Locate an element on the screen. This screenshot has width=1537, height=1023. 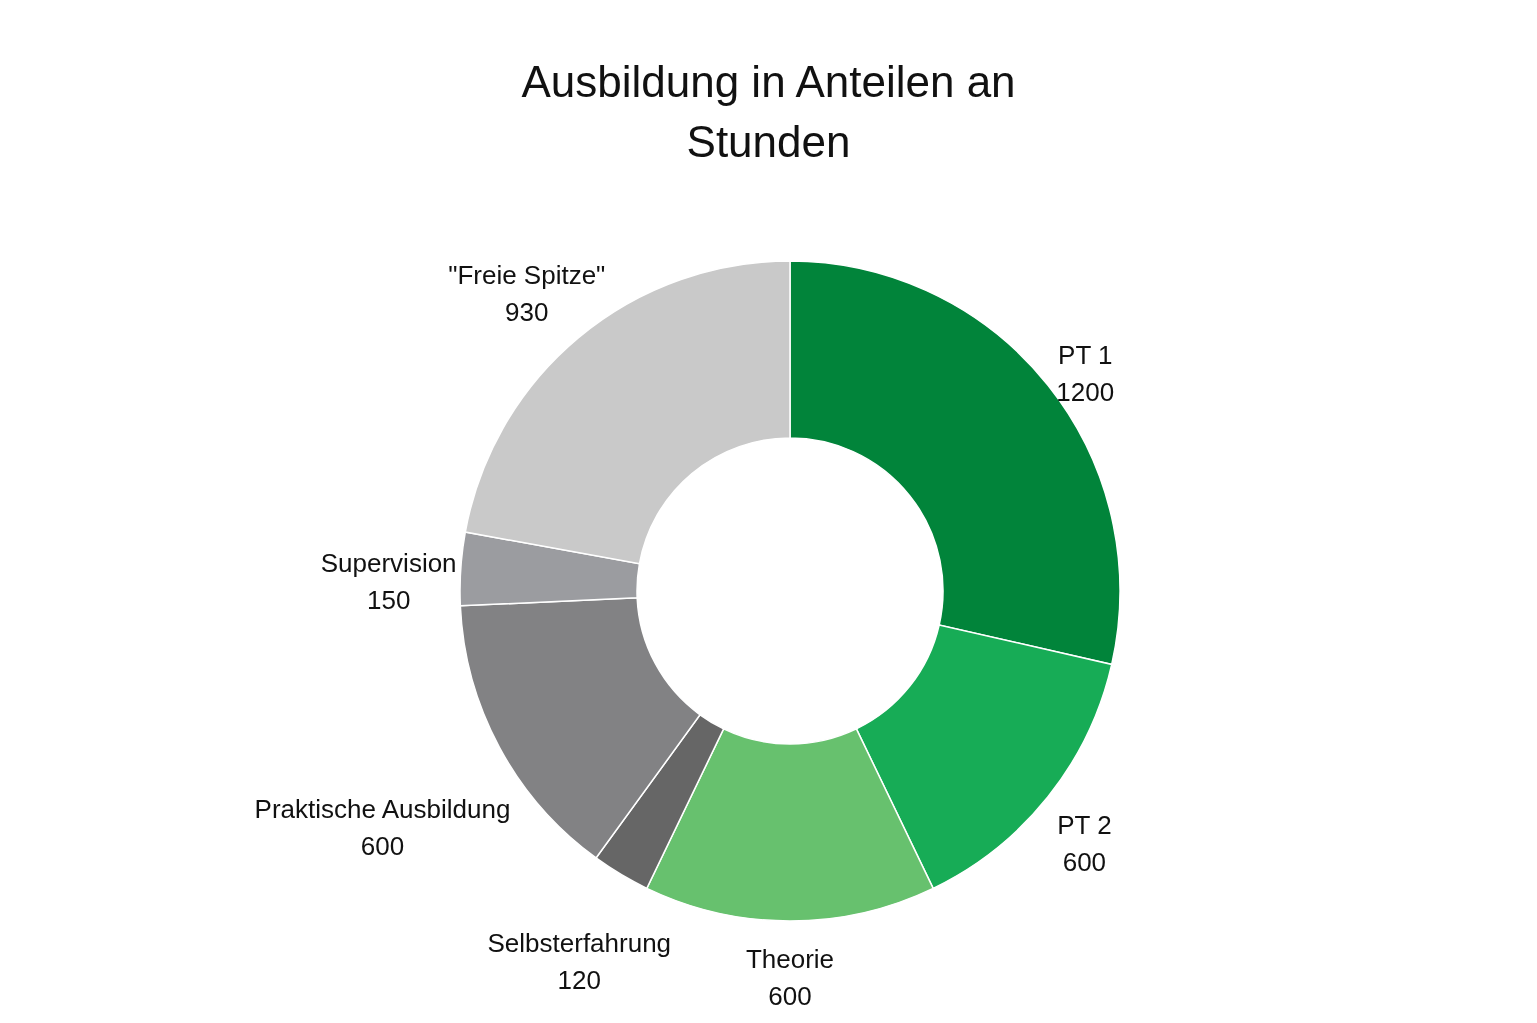
data-label: 1200 is located at coordinates (1085, 391).